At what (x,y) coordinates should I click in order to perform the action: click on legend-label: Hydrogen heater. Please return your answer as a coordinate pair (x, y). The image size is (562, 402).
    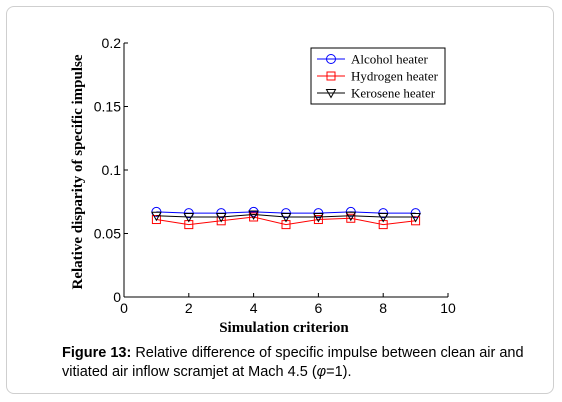
    Looking at the image, I should click on (395, 76).